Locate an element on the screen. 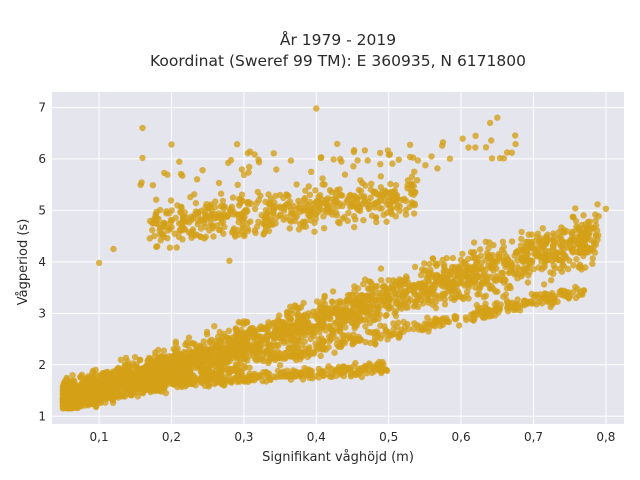 This screenshot has height=480, width=640. y-axis-label: Vågperiod (s) is located at coordinates (23, 262).